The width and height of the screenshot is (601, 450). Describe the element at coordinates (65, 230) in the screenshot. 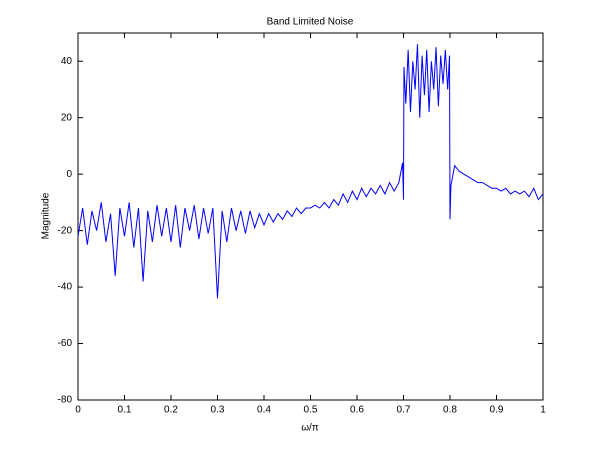

I see `y-tick-label: -20` at that location.